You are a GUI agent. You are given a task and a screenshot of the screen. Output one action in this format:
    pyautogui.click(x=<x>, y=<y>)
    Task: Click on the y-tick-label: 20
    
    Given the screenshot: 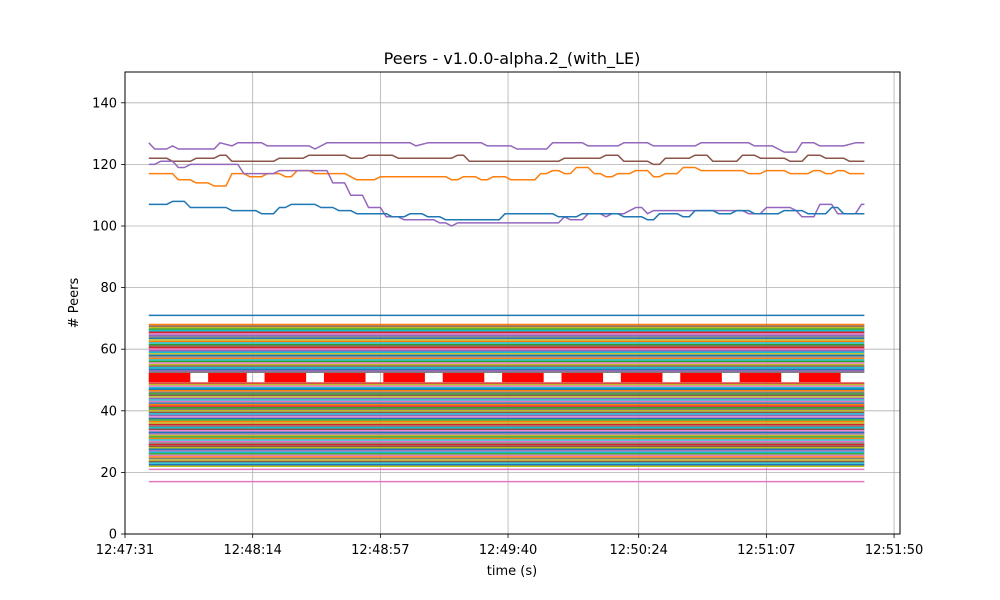 What is the action you would take?
    pyautogui.click(x=108, y=473)
    